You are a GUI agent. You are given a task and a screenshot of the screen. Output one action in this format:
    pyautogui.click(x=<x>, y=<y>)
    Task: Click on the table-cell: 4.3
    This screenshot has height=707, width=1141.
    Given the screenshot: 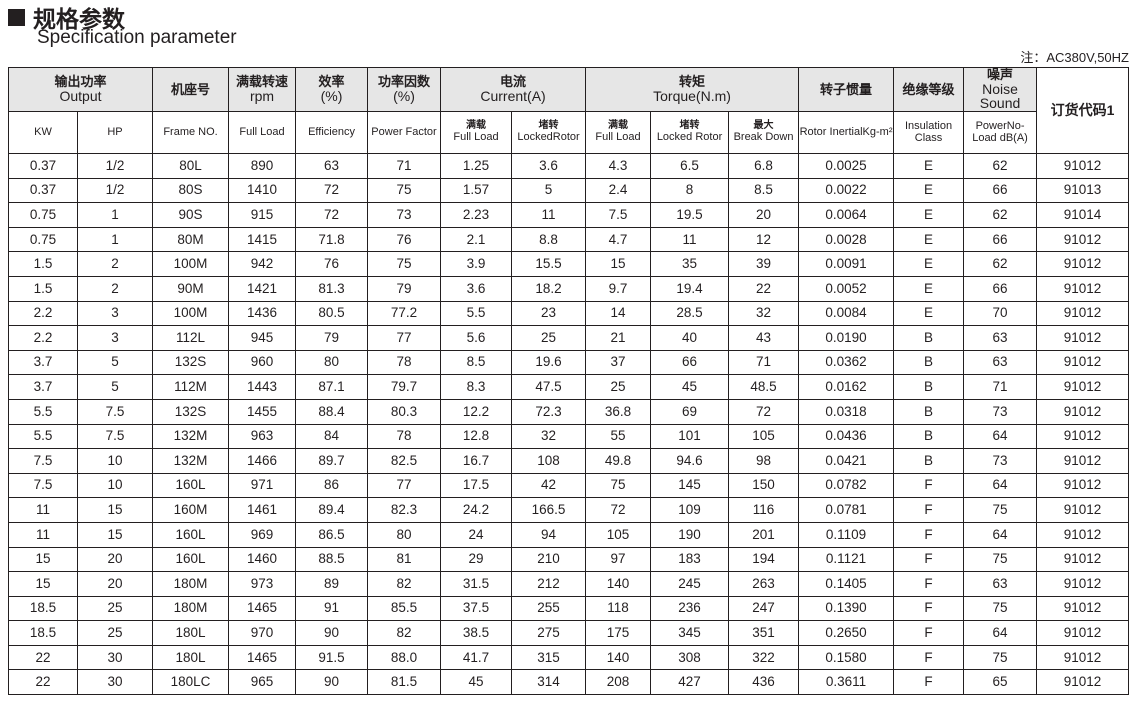 What is the action you would take?
    pyautogui.click(x=618, y=166)
    